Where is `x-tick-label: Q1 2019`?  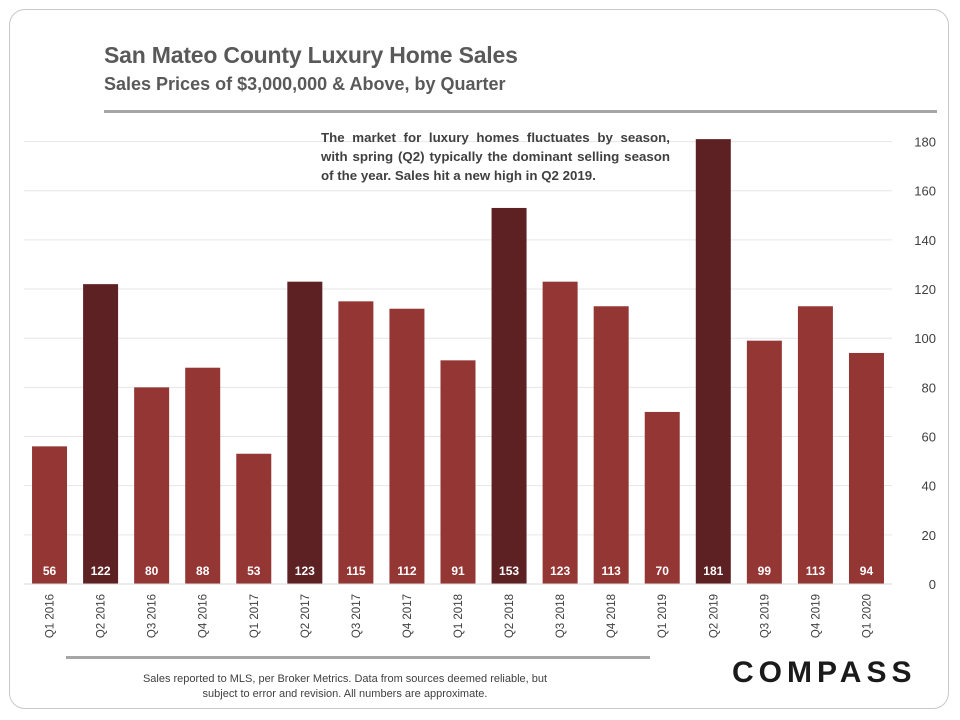
x-tick-label: Q1 2019 is located at coordinates (663, 616).